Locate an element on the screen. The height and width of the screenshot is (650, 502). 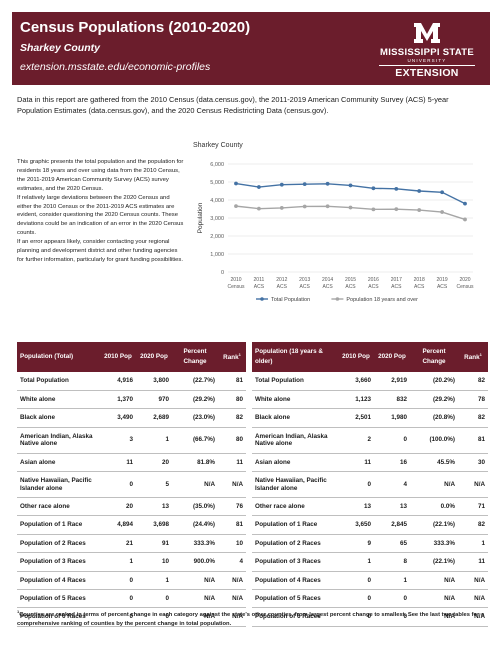
table-cell: 2,689 is located at coordinates (154, 418).